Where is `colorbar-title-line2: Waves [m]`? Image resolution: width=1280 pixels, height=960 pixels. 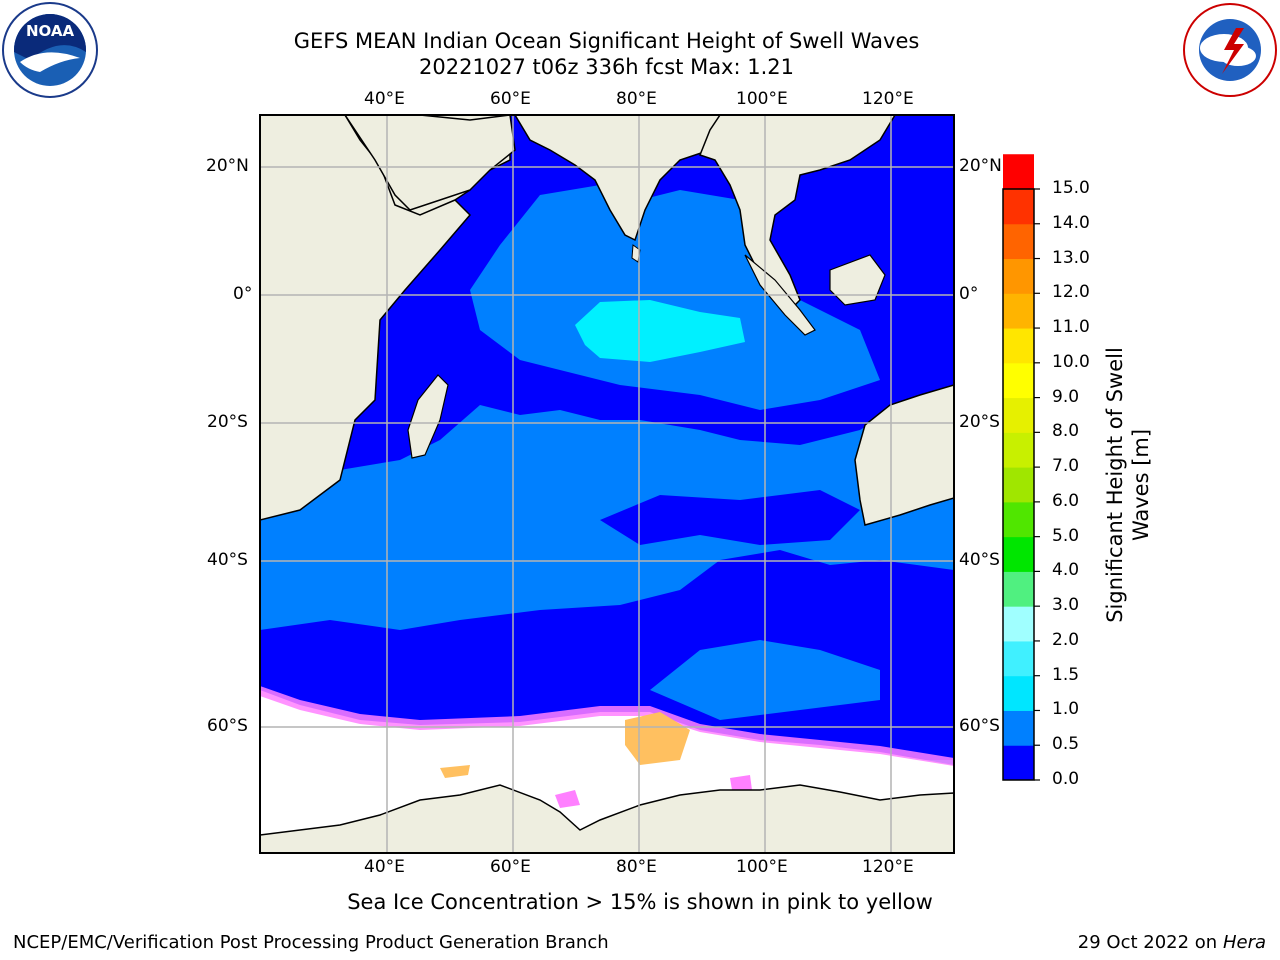 colorbar-title-line2: Waves [m] is located at coordinates (1141, 485).